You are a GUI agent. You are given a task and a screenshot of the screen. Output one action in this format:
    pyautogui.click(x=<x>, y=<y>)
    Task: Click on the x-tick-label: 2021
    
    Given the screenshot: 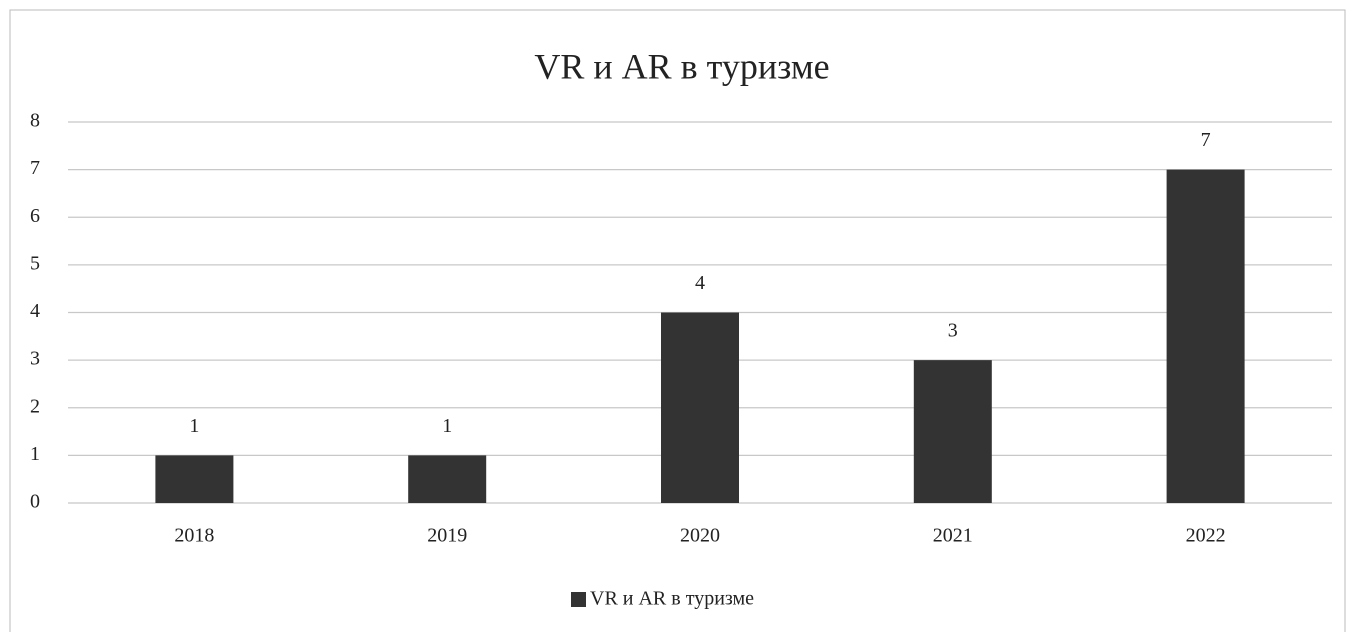 What is the action you would take?
    pyautogui.click(x=953, y=536)
    